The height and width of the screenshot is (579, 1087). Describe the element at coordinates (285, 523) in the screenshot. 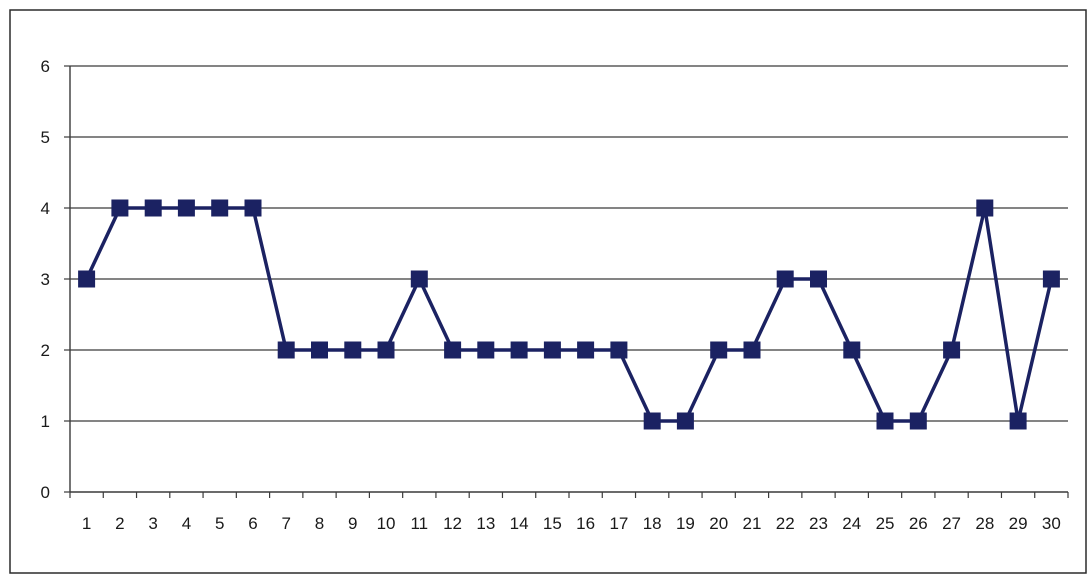

I see `x-tick-label-7: 7` at that location.